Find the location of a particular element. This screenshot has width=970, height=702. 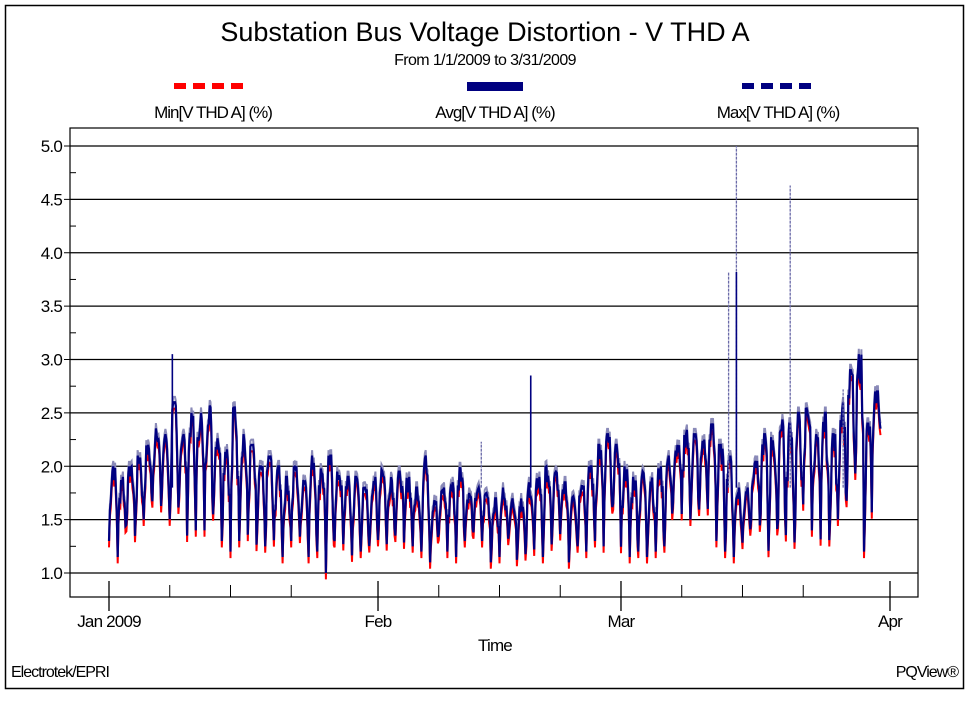

y-tick-label: 5.0 is located at coordinates (52, 146).